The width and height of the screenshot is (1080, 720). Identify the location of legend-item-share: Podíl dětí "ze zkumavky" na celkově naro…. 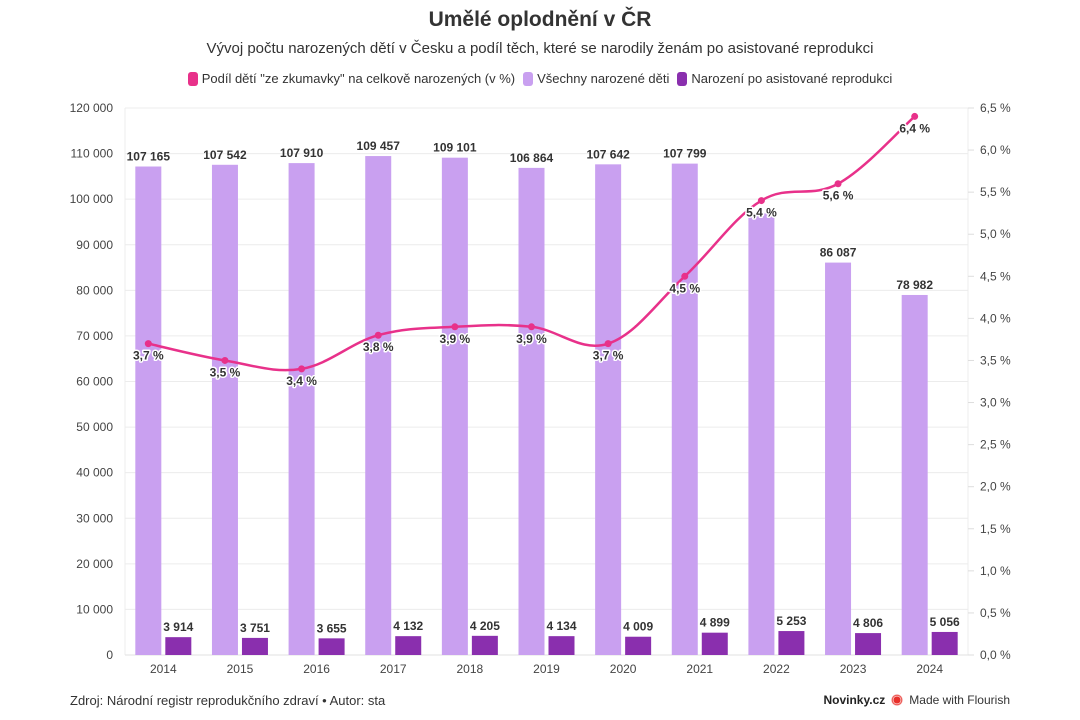
(351, 78).